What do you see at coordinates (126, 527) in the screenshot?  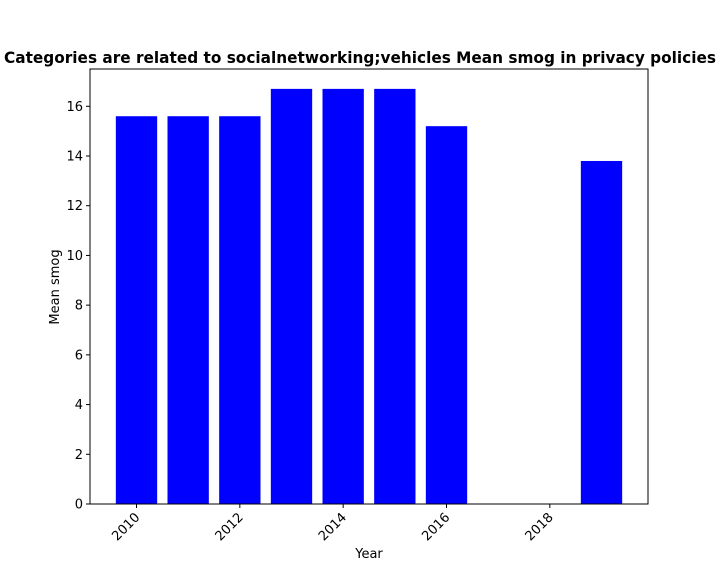 I see `x-tick-label-2010: 2010` at bounding box center [126, 527].